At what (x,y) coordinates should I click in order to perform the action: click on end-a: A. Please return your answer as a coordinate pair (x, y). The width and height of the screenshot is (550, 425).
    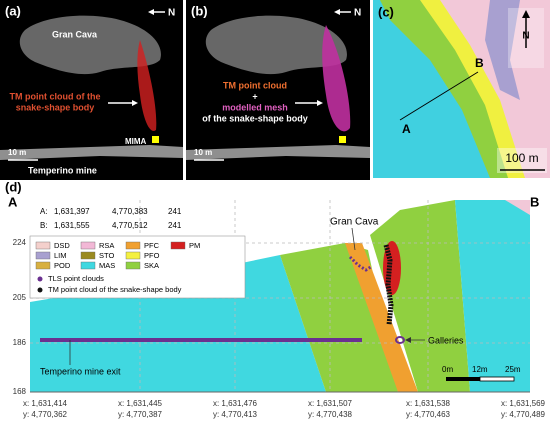
    Looking at the image, I should click on (13, 201).